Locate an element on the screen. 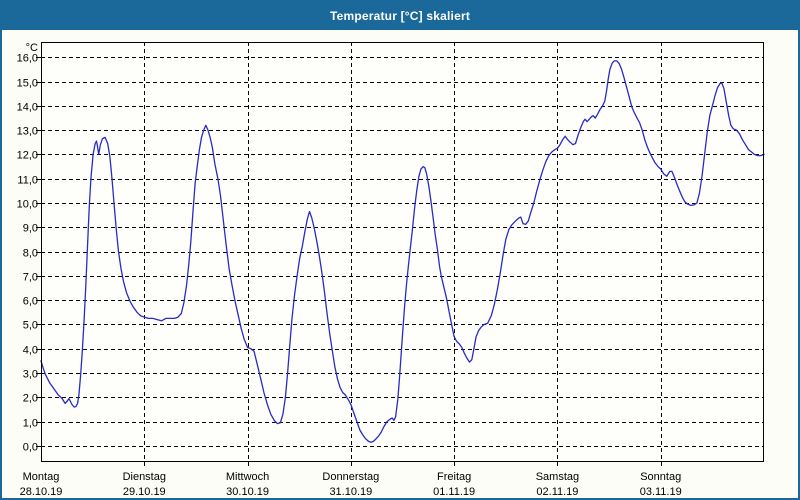 The width and height of the screenshot is (800, 500). y-axis-label: 2,0 is located at coordinates (30, 399).